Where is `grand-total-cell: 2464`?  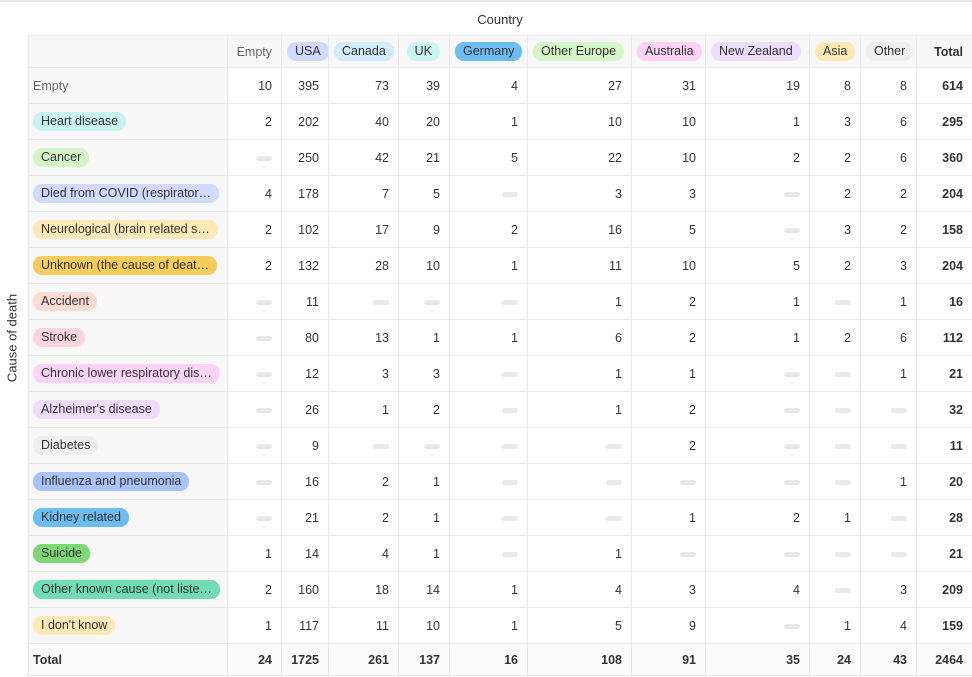 grand-total-cell: 2464 is located at coordinates (944, 659).